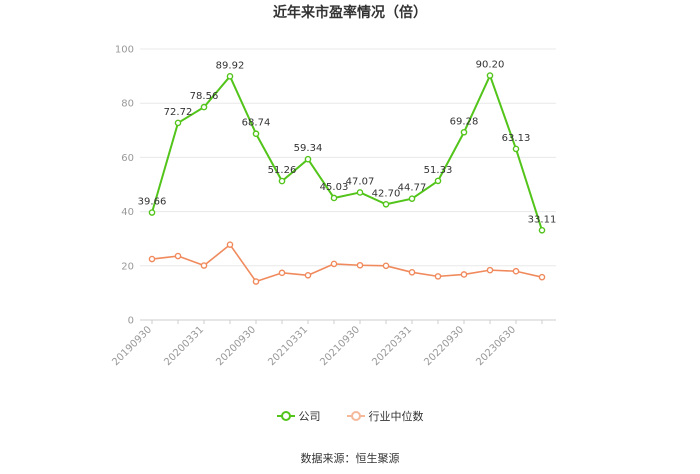 The width and height of the screenshot is (700, 474). I want to click on data-label: 69.28, so click(464, 121).